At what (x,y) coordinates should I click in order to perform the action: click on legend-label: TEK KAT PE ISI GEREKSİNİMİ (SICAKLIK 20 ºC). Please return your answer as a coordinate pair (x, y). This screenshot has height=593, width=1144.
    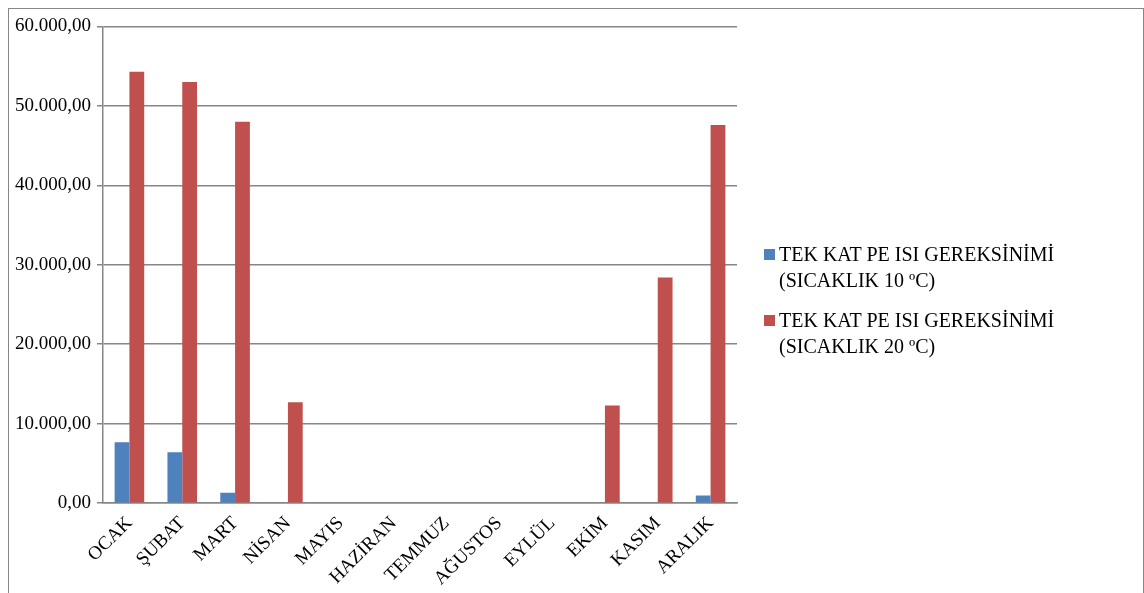
    Looking at the image, I should click on (917, 333).